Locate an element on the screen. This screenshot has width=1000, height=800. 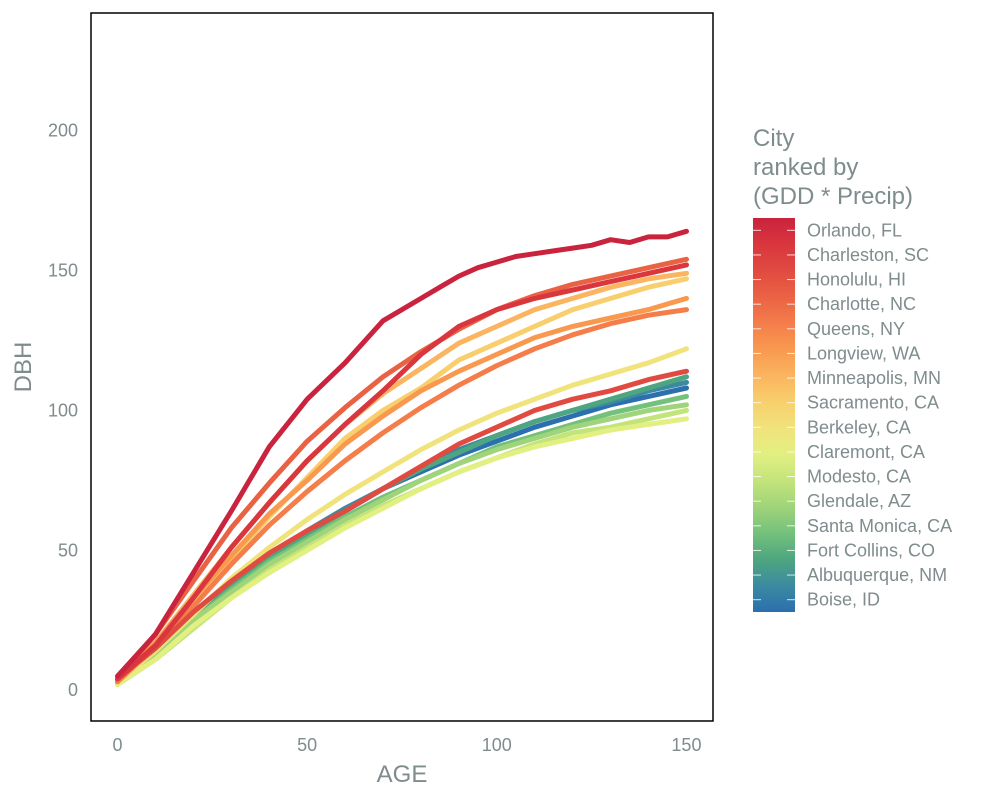
legend-label: Modesto, CA is located at coordinates (859, 477).